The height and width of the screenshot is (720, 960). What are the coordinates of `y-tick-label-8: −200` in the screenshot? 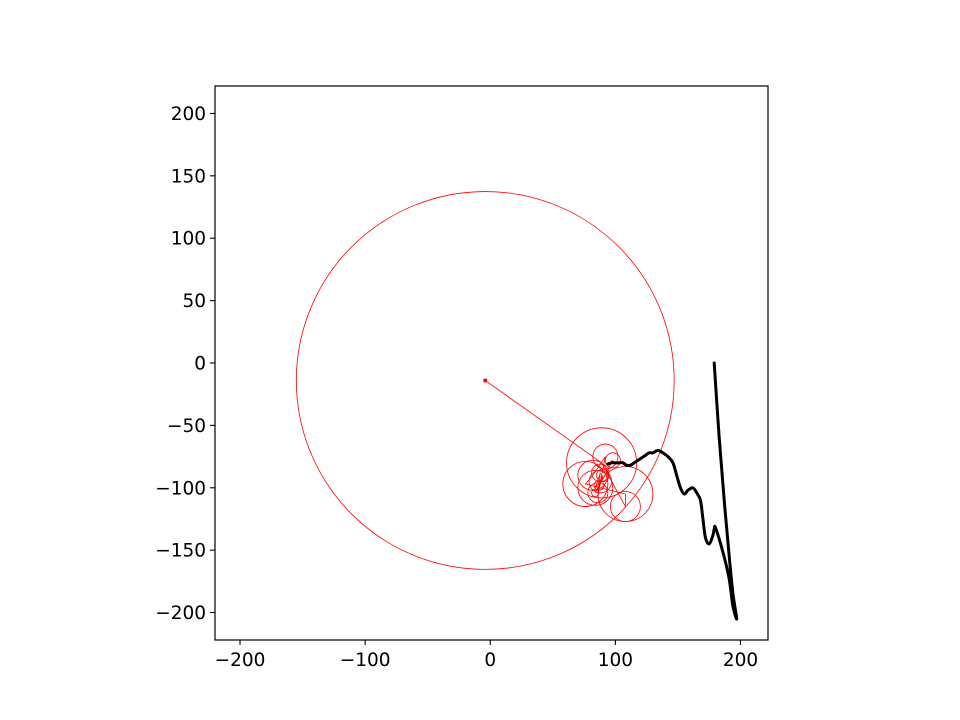 It's located at (180, 613).